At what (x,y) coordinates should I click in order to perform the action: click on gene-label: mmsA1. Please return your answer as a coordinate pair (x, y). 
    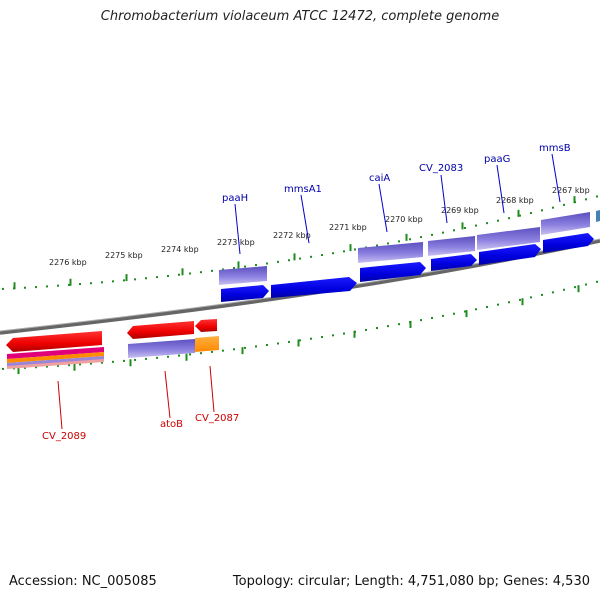
    Looking at the image, I should click on (303, 189).